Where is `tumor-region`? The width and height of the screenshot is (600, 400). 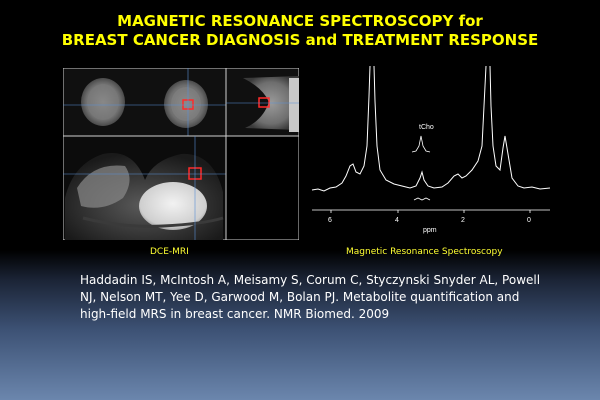 tumor-region is located at coordinates (173, 206).